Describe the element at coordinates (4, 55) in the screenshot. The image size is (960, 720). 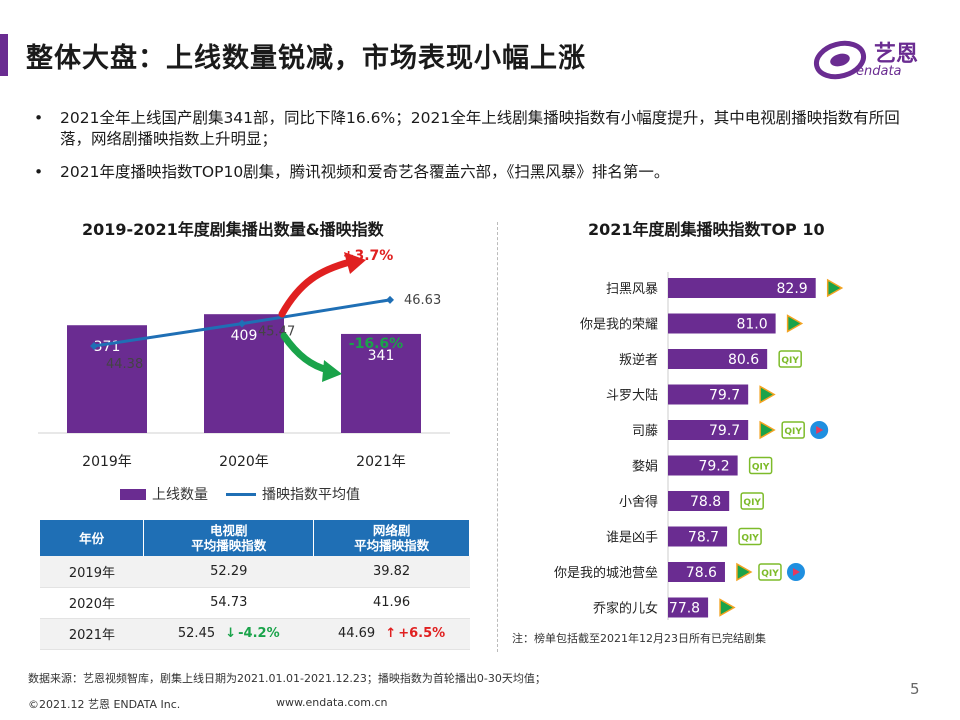
I see `title-accent-bar` at that location.